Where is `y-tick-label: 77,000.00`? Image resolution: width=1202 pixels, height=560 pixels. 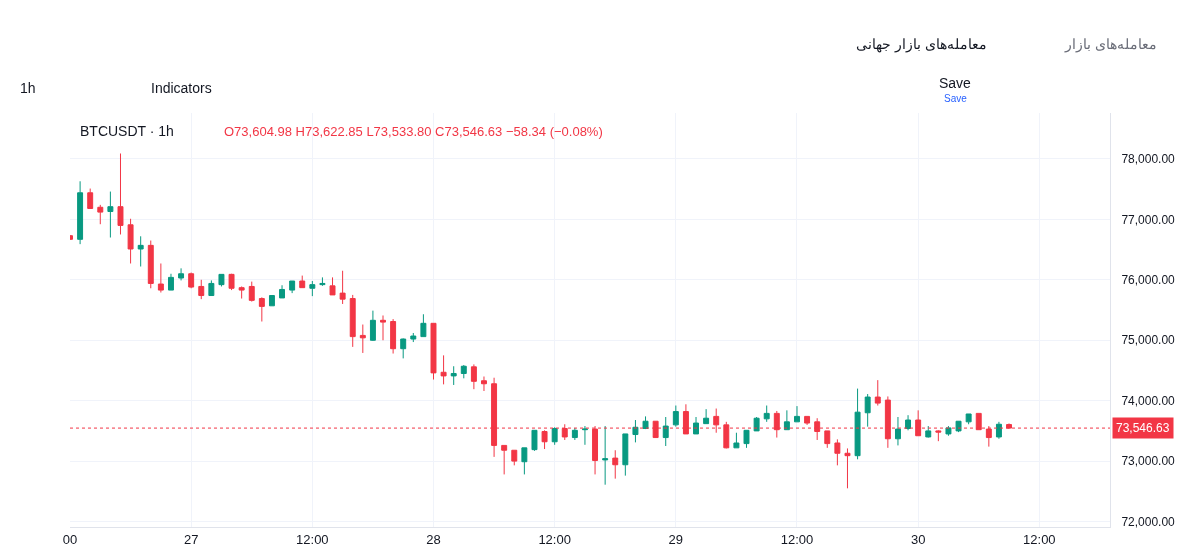 y-tick-label: 77,000.00 is located at coordinates (1148, 219).